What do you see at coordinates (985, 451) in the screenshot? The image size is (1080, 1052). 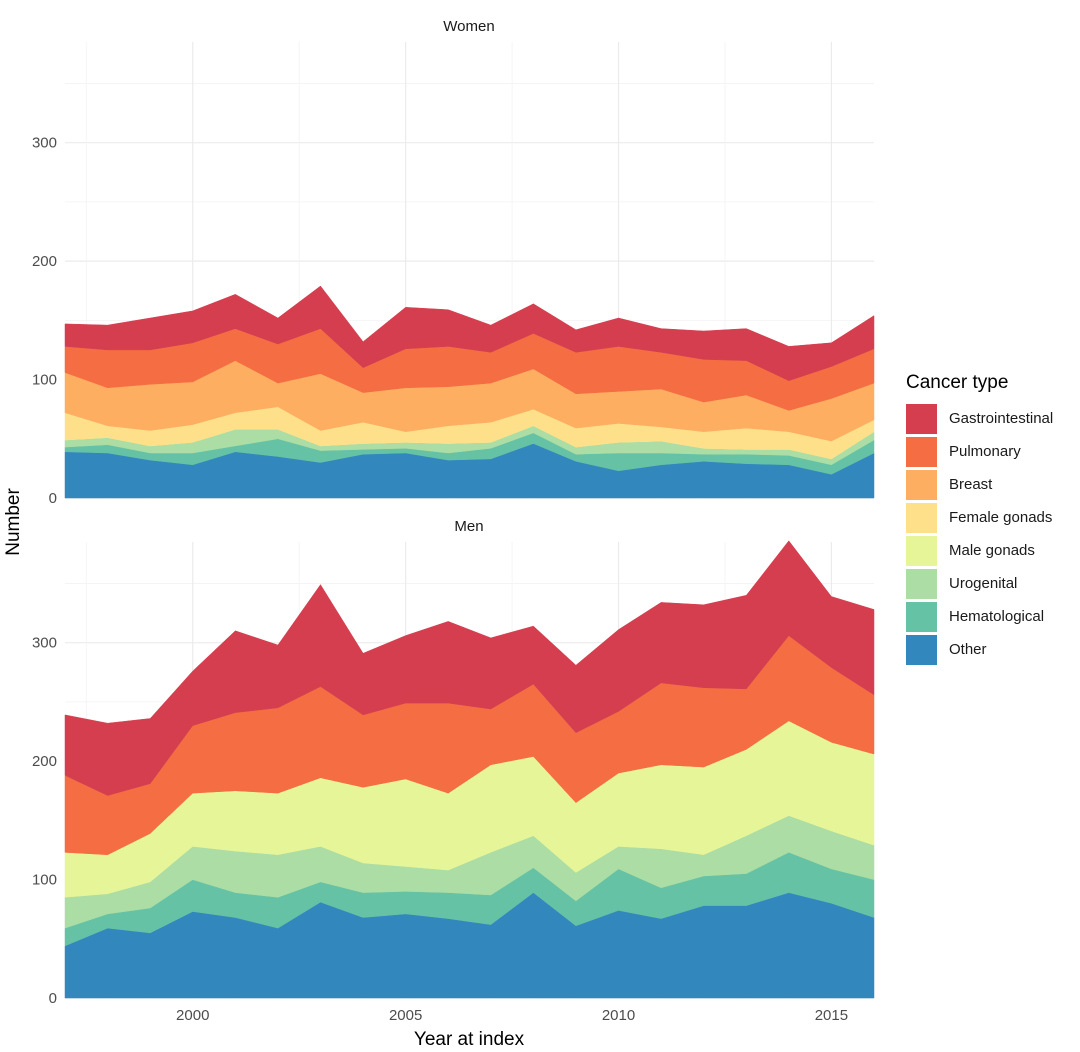 I see `legend-label: Pulmonary` at bounding box center [985, 451].